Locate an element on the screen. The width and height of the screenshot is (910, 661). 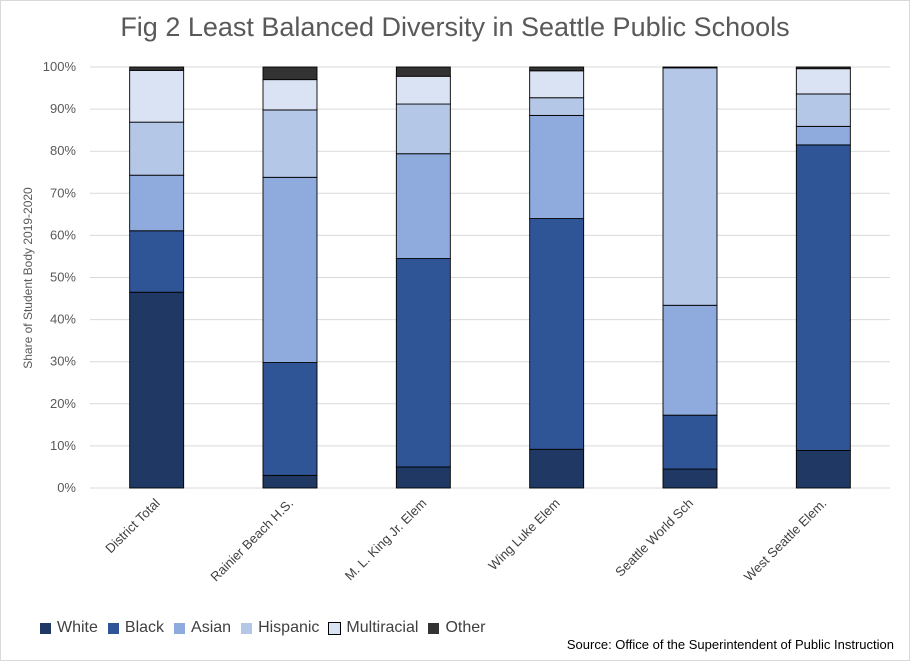
legend-label: Black is located at coordinates (144, 627).